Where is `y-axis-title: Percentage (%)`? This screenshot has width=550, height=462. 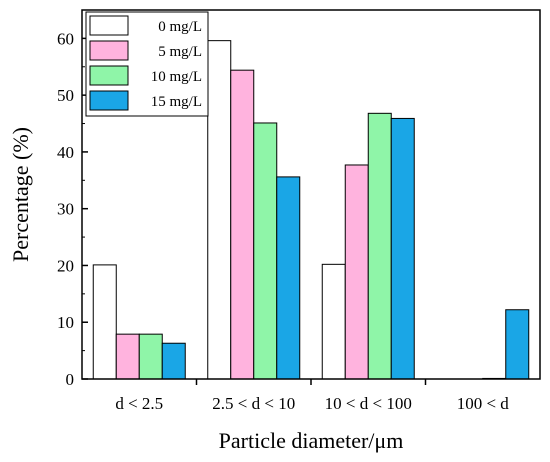 y-axis-title: Percentage (%) is located at coordinates (20, 194).